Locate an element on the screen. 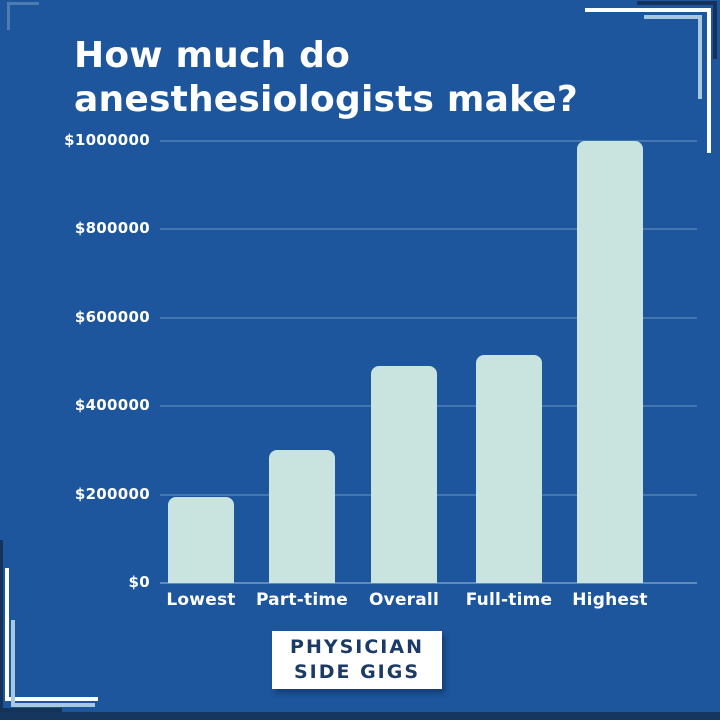 This screenshot has height=720, width=720. page-title: How much do anesthesiologists make? is located at coordinates (326, 78).